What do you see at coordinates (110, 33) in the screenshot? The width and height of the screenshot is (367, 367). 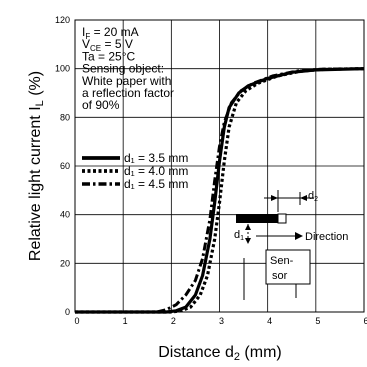 I see `condition-line: IF = 20 mA` at bounding box center [110, 33].